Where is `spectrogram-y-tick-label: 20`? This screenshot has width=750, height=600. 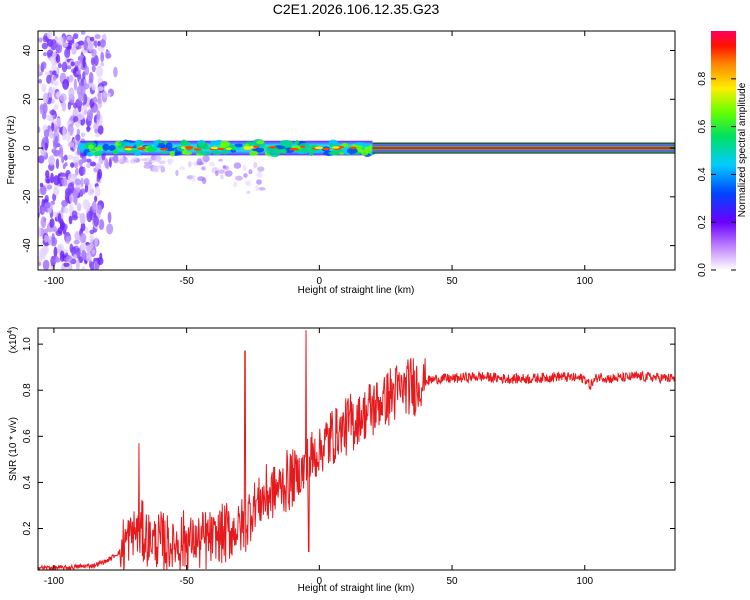
spectrogram-y-tick-label: 20 is located at coordinates (27, 99).